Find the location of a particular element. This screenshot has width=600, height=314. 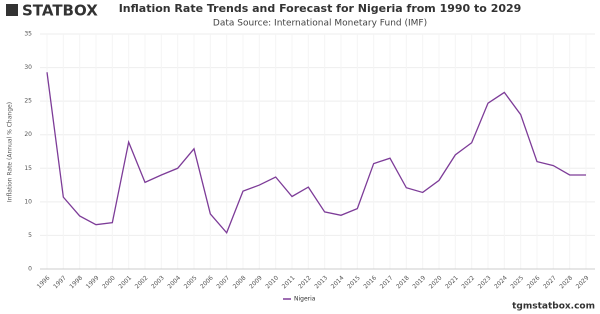

x-tick-label: 2018 is located at coordinates (403, 282).